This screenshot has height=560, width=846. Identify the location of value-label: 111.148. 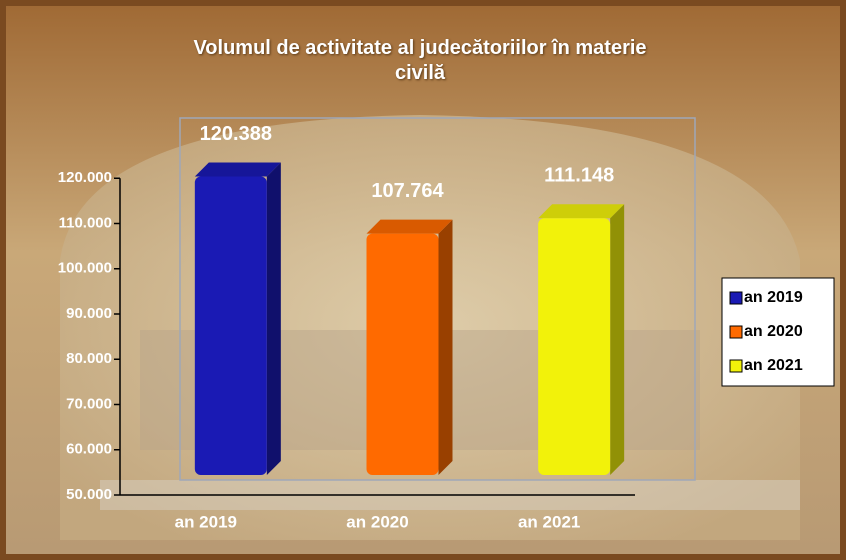
(579, 176).